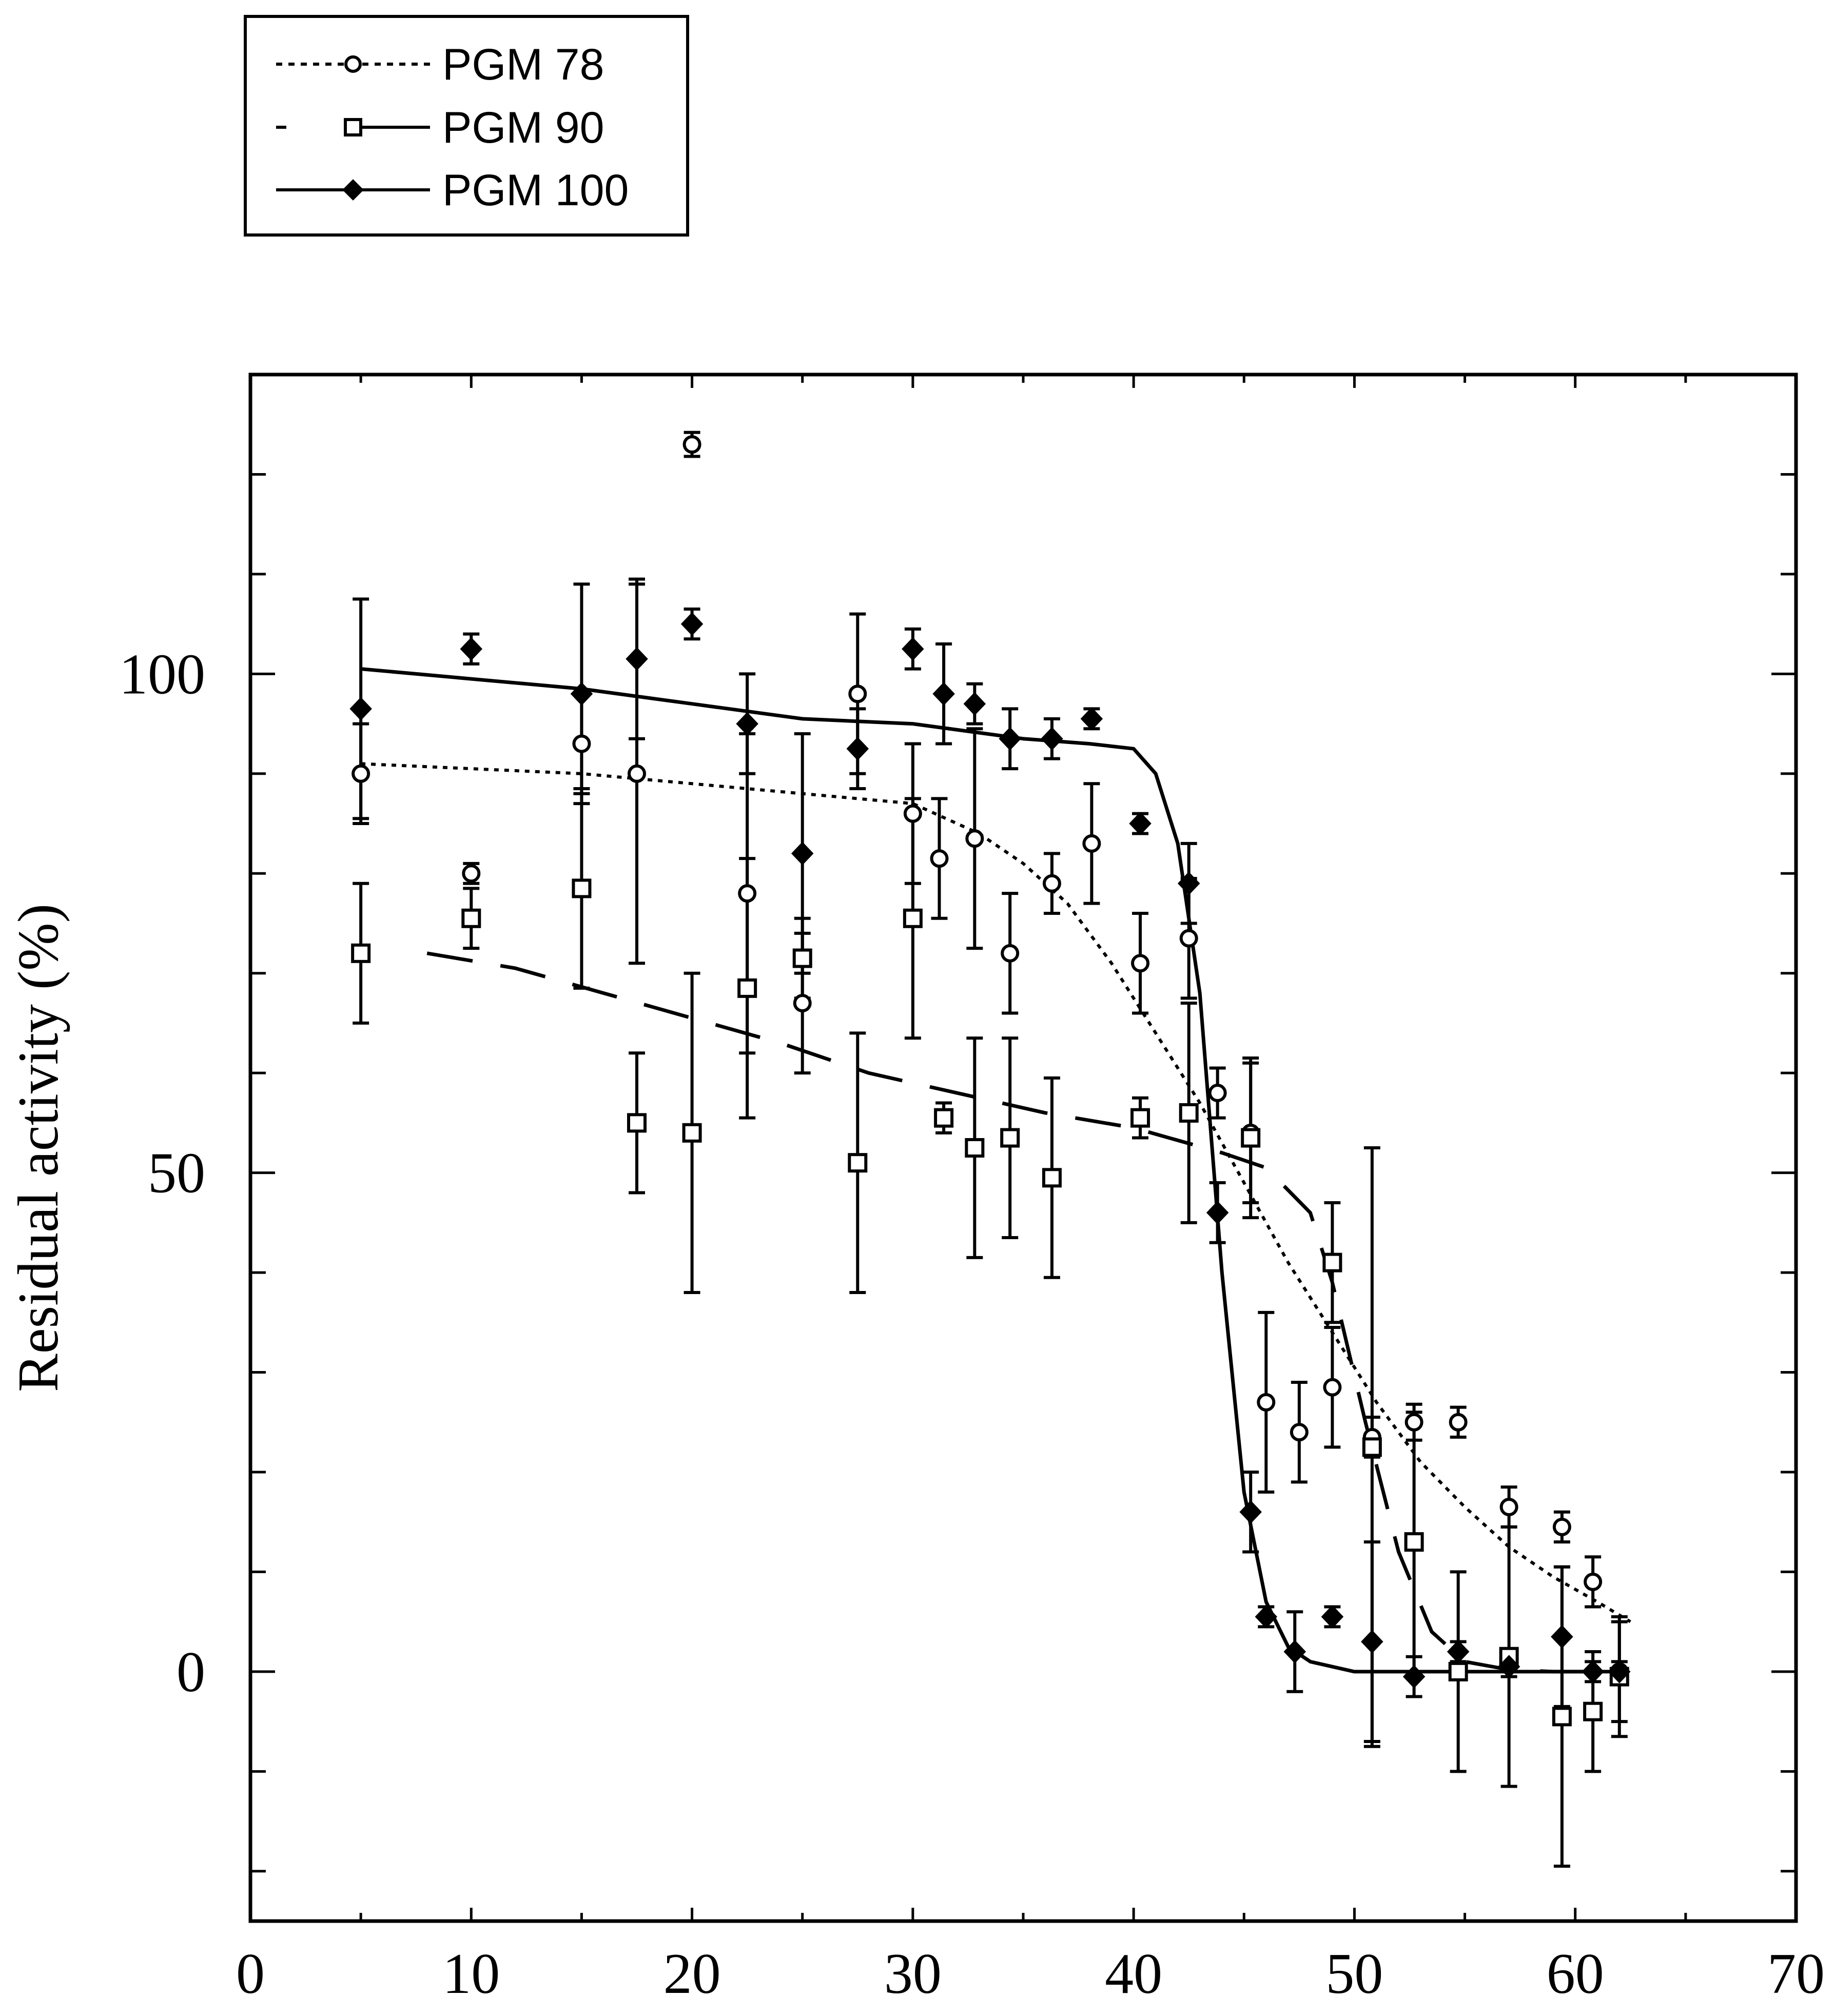  I want to click on x-tick-label: 40, so click(1133, 1974).